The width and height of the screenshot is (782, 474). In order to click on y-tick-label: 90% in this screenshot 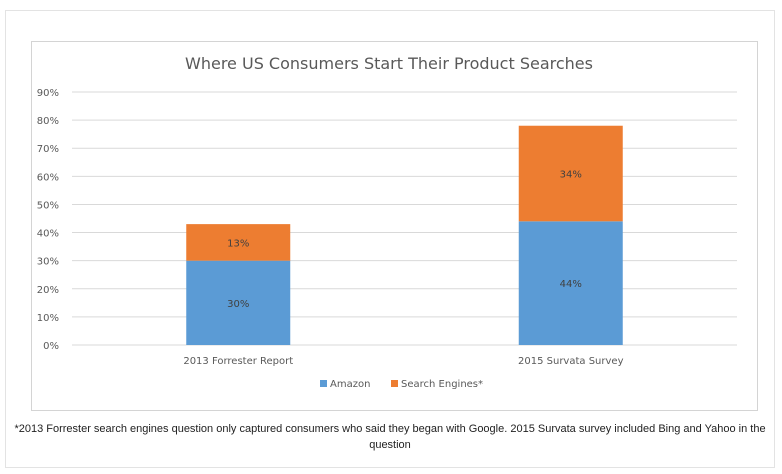, I will do `click(48, 93)`.